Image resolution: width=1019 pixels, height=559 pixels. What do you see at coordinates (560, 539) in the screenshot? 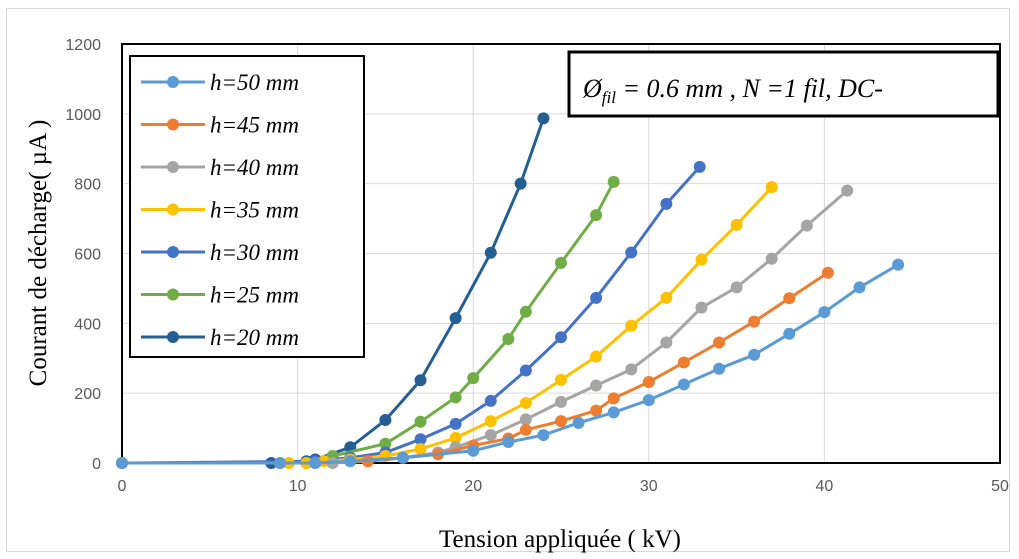
I see `x-axis-title: Tension appliquée ( kV)` at bounding box center [560, 539].